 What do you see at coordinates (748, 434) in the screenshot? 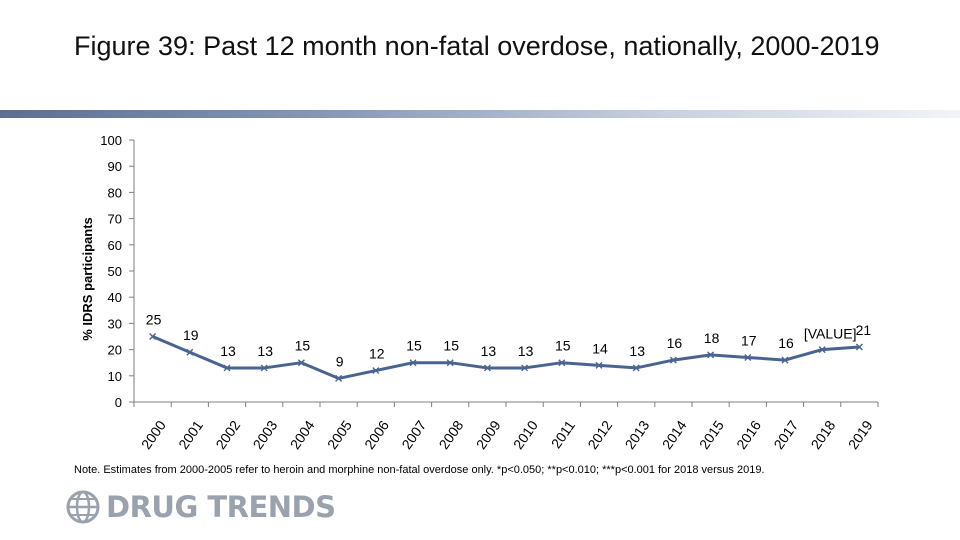
I see `x-tick-label: 2016` at bounding box center [748, 434].